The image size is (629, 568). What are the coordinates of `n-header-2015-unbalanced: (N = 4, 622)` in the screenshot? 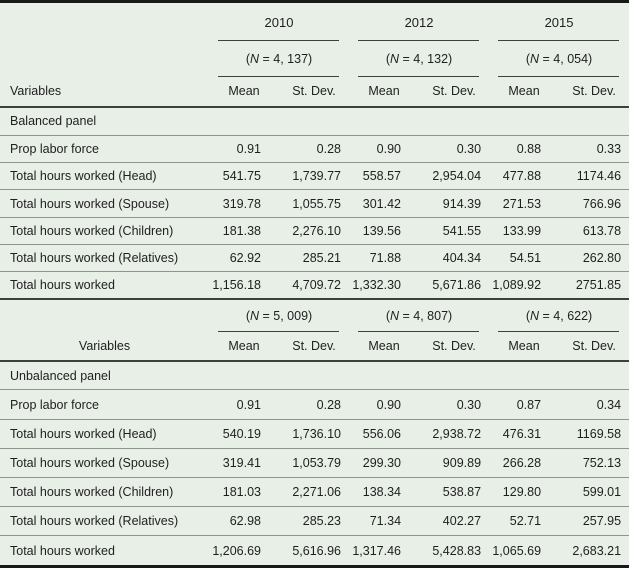 It's located at (559, 314).